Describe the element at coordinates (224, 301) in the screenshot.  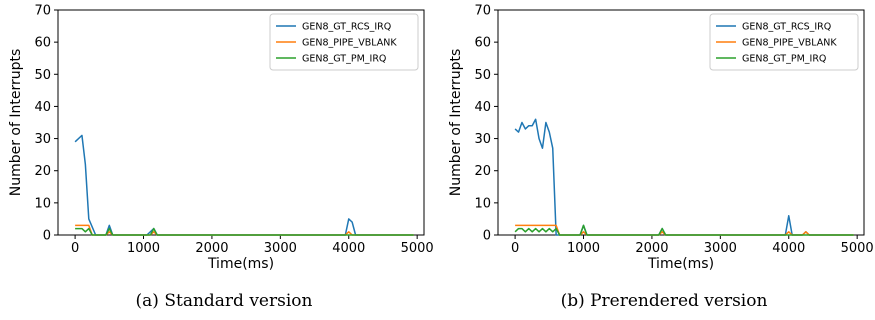
I see `figure-caption: (a) Standard version` at that location.